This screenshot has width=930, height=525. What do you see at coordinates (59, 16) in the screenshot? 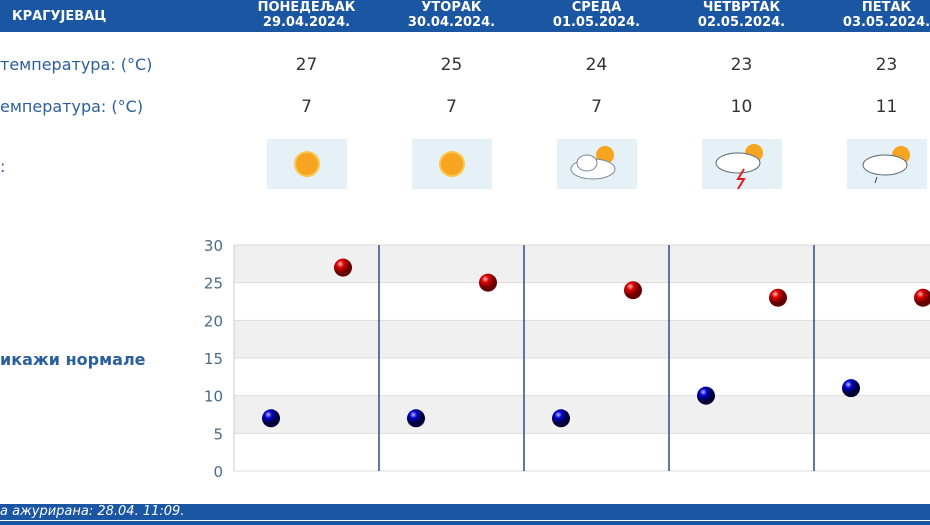
I see `city-name: КРАГУЈЕВАЦ` at bounding box center [59, 16].